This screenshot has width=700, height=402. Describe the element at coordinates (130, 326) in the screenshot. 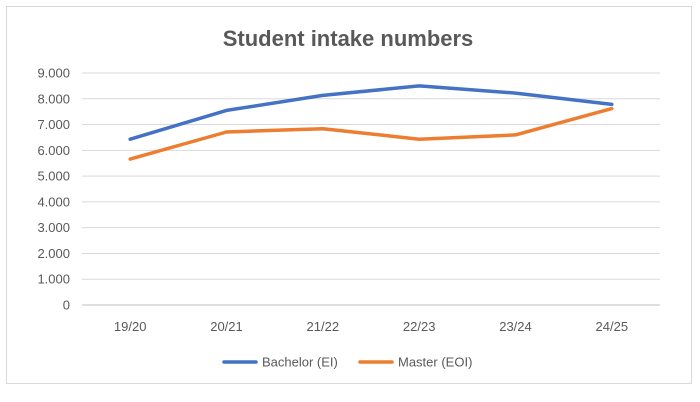

I see `x-tick-label: 19/20` at that location.